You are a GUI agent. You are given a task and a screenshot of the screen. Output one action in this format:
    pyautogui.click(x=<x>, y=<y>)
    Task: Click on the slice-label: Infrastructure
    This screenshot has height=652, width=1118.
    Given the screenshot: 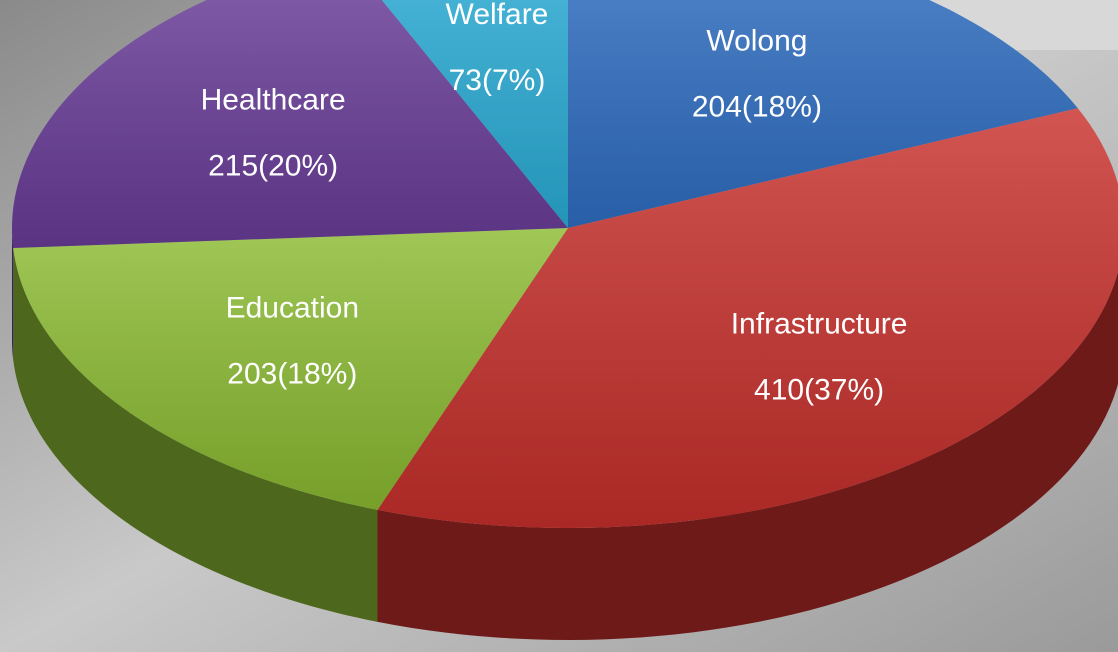 What is the action you would take?
    pyautogui.click(x=819, y=323)
    